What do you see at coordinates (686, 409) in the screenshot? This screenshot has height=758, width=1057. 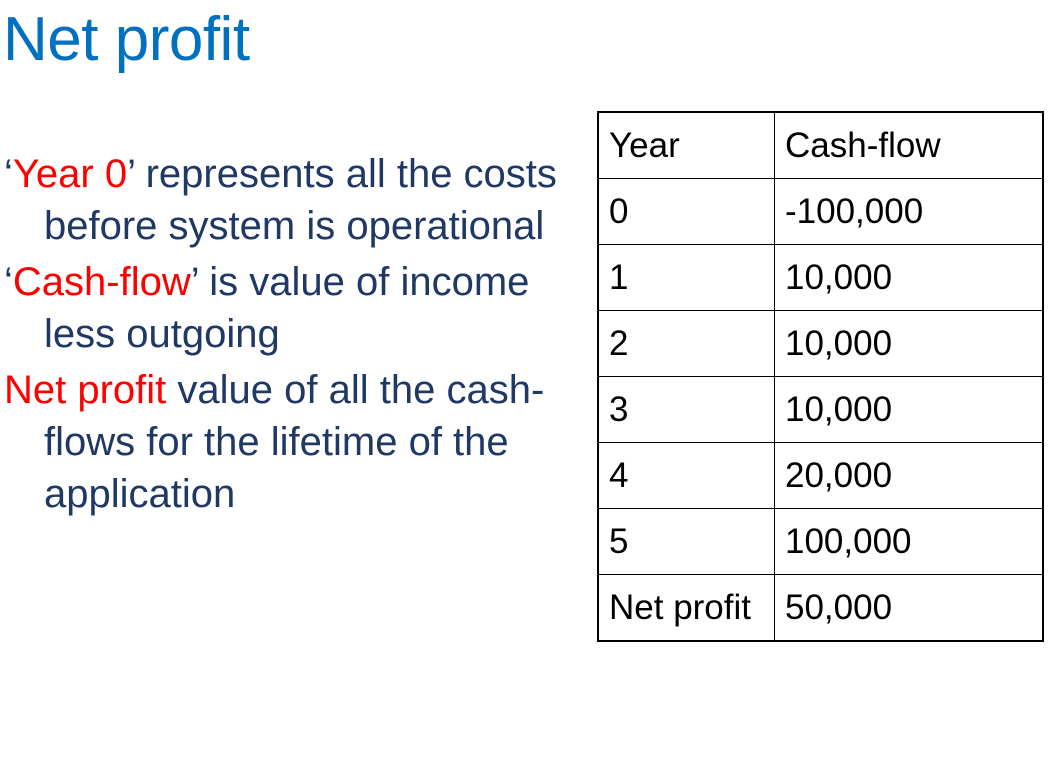 I see `table-cell-year: 3` at bounding box center [686, 409].